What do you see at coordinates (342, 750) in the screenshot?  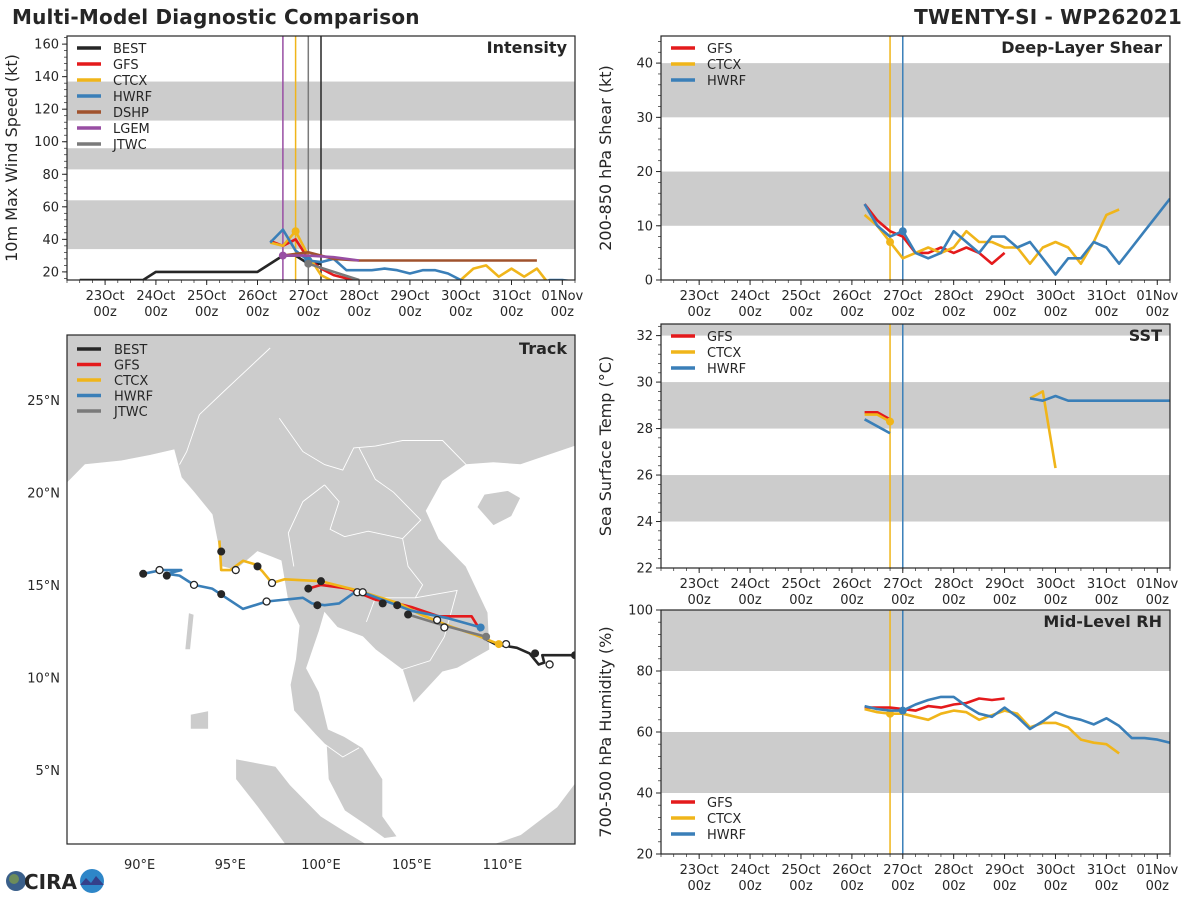 I see `country-border` at bounding box center [342, 750].